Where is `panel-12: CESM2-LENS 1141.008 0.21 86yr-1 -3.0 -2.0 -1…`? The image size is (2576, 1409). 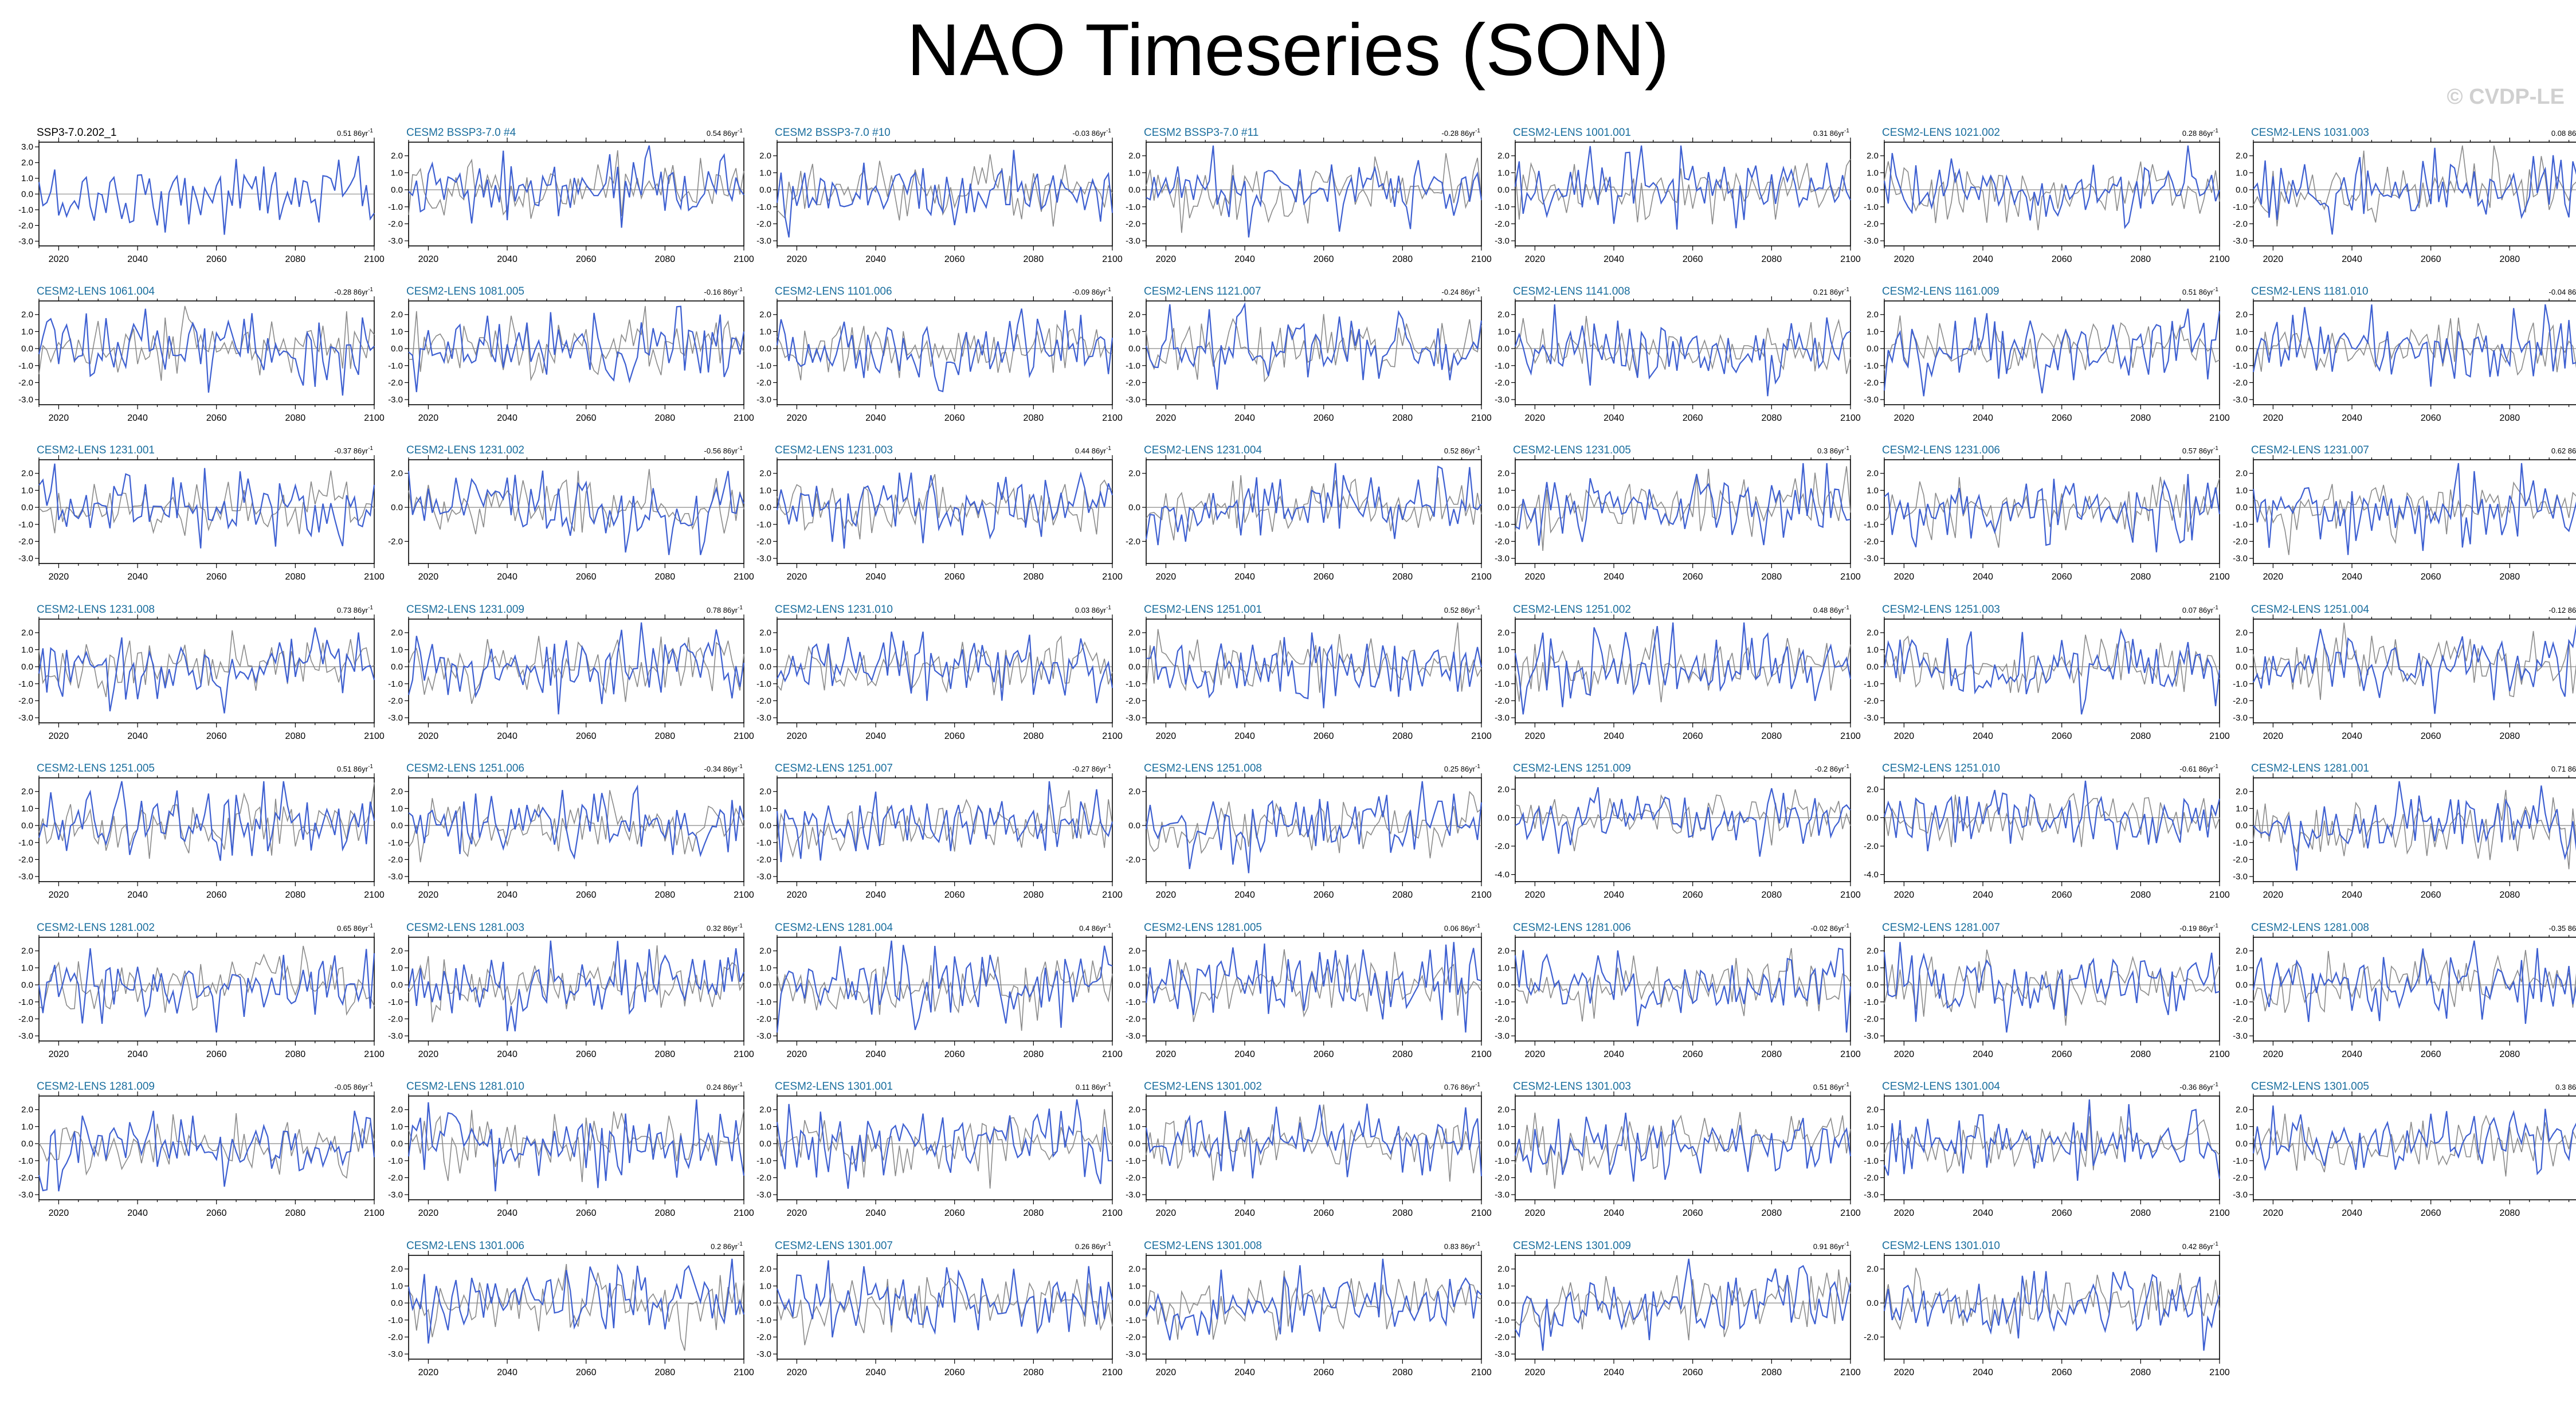
panel-12: CESM2-LENS 1141.008 0.21 86yr-1 -3.0 -2.0 -1… is located at coordinates (1678, 354).